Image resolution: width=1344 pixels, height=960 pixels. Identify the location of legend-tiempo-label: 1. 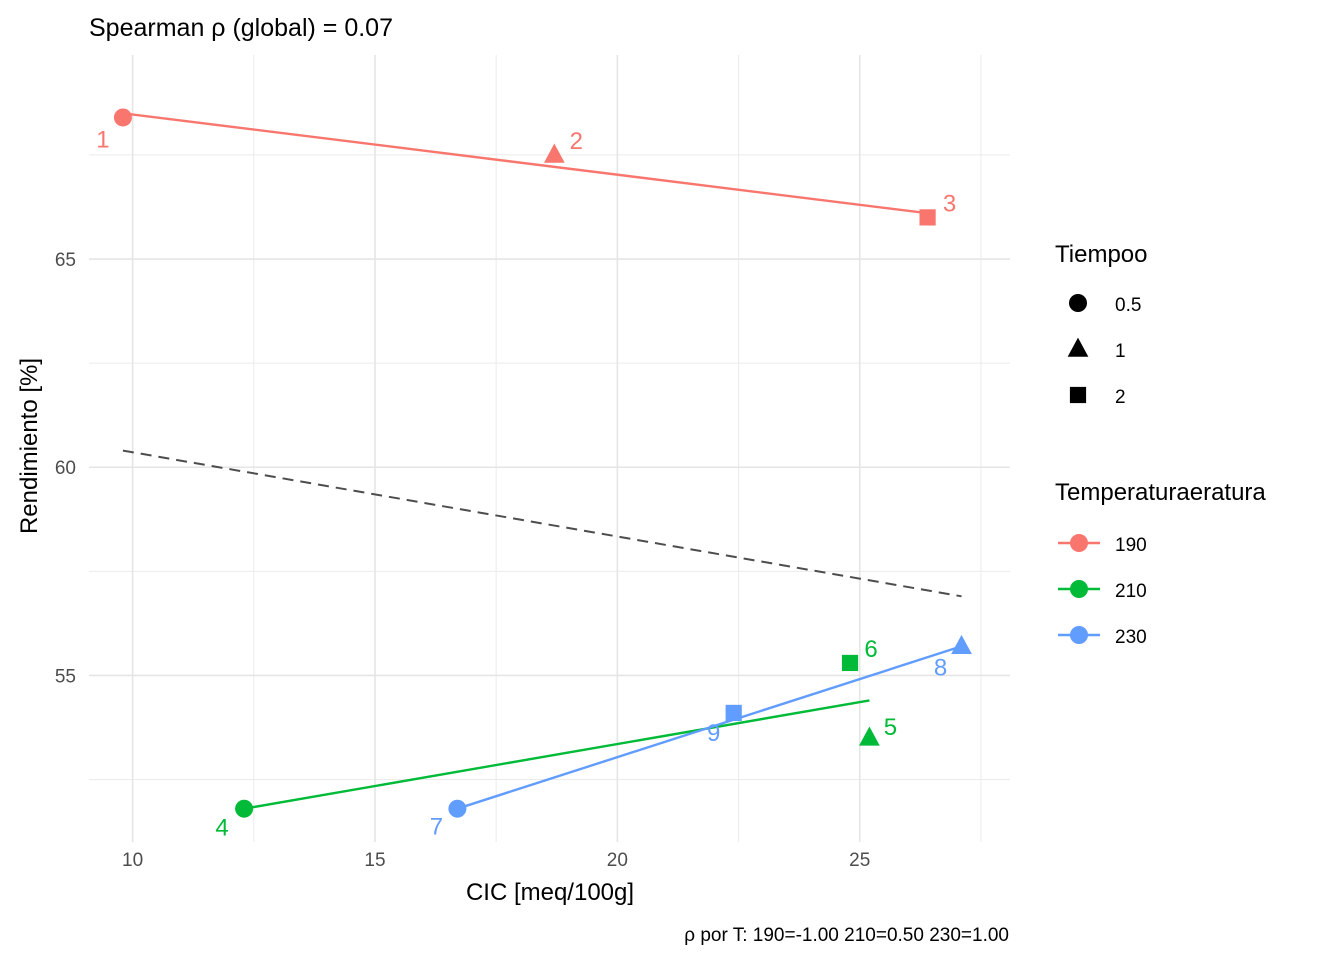
(1120, 351).